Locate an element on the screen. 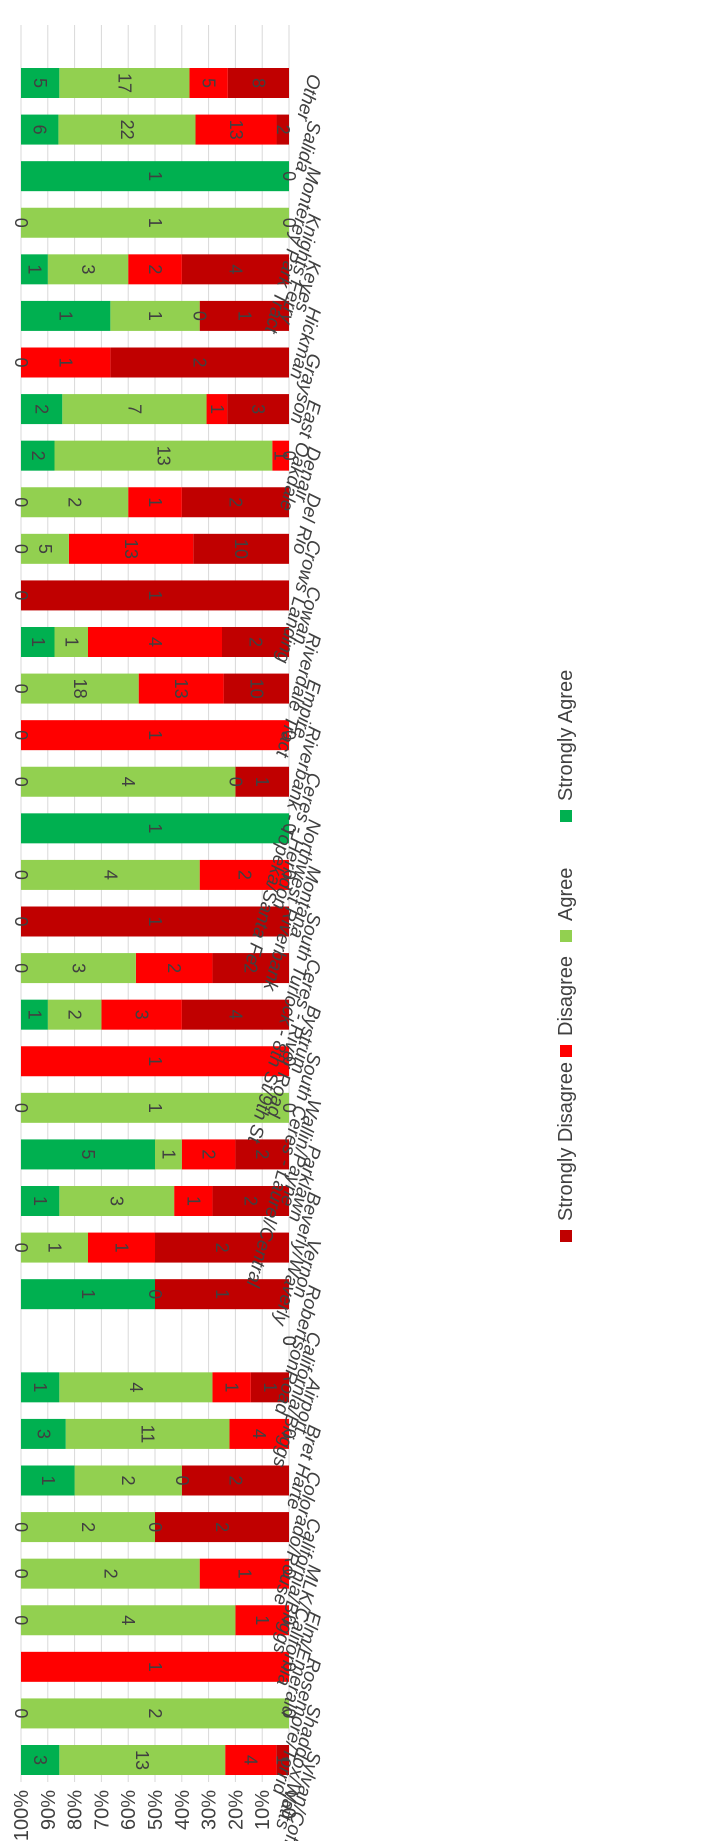  bar-agree-ceres-river-road is located at coordinates (78, 968).